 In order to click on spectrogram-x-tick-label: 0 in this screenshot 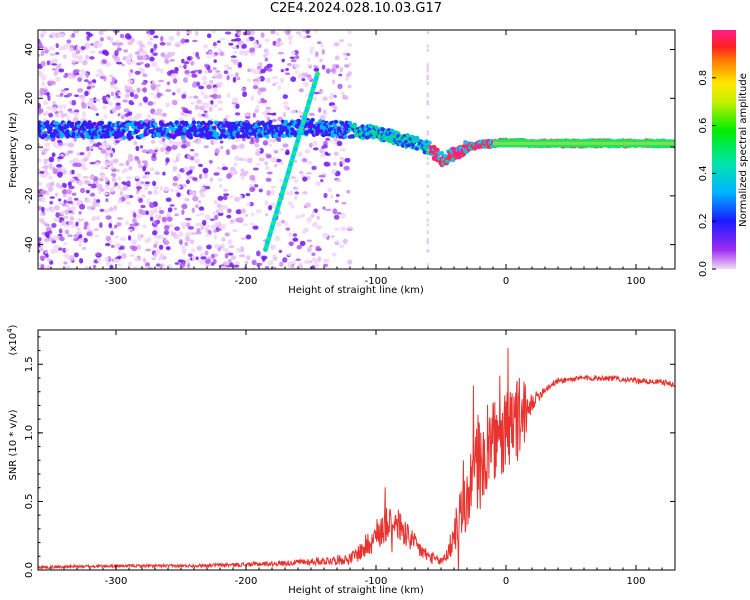, I will do `click(506, 281)`.